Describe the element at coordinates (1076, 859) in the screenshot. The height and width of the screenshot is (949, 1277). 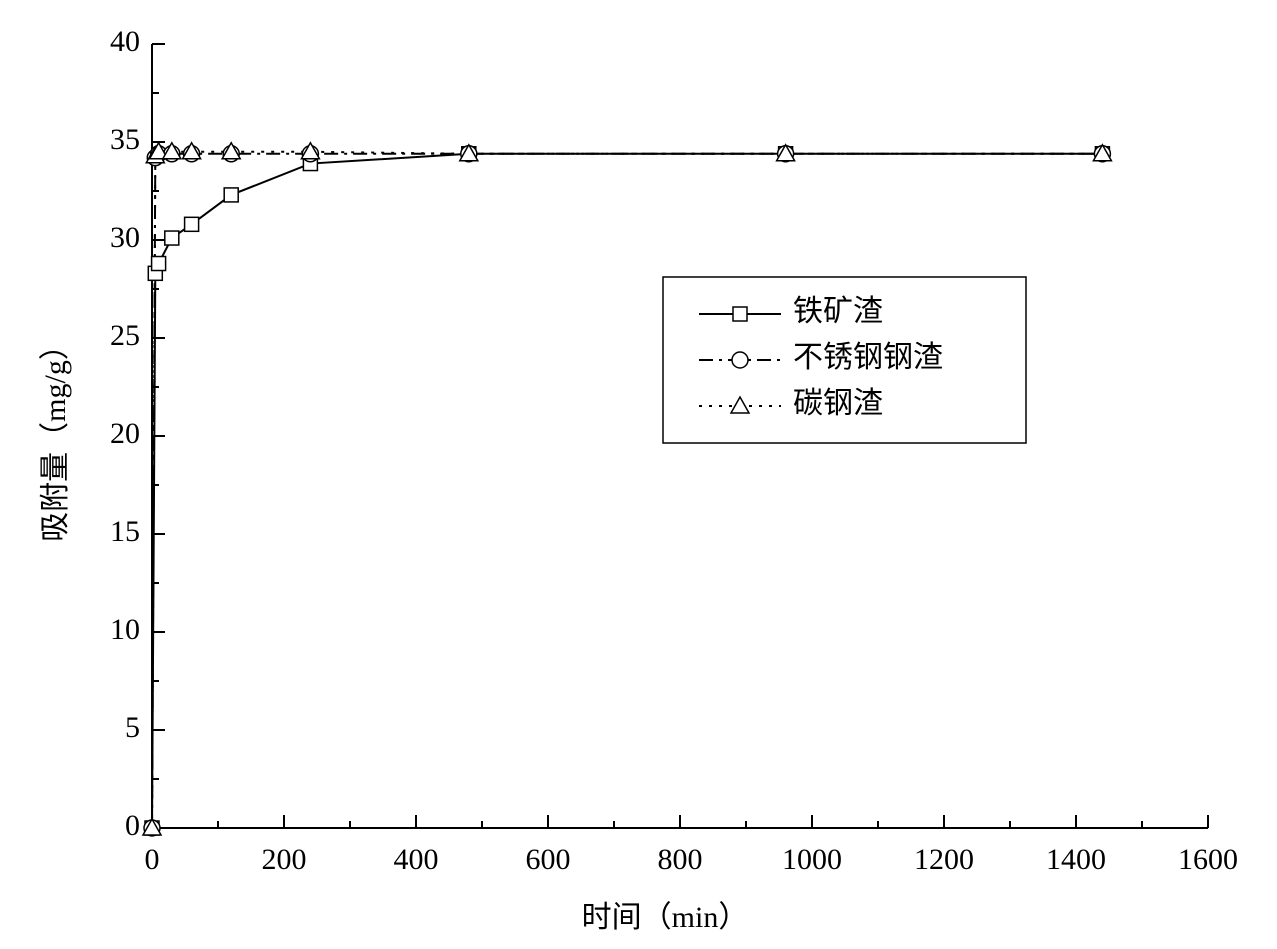
I see `x-tick-label: 1400` at that location.